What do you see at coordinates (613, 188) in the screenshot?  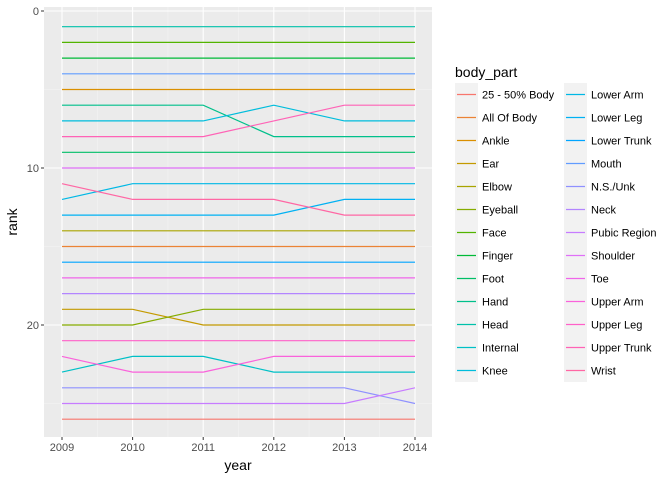 I see `legend-label: N.S./Unk` at bounding box center [613, 188].